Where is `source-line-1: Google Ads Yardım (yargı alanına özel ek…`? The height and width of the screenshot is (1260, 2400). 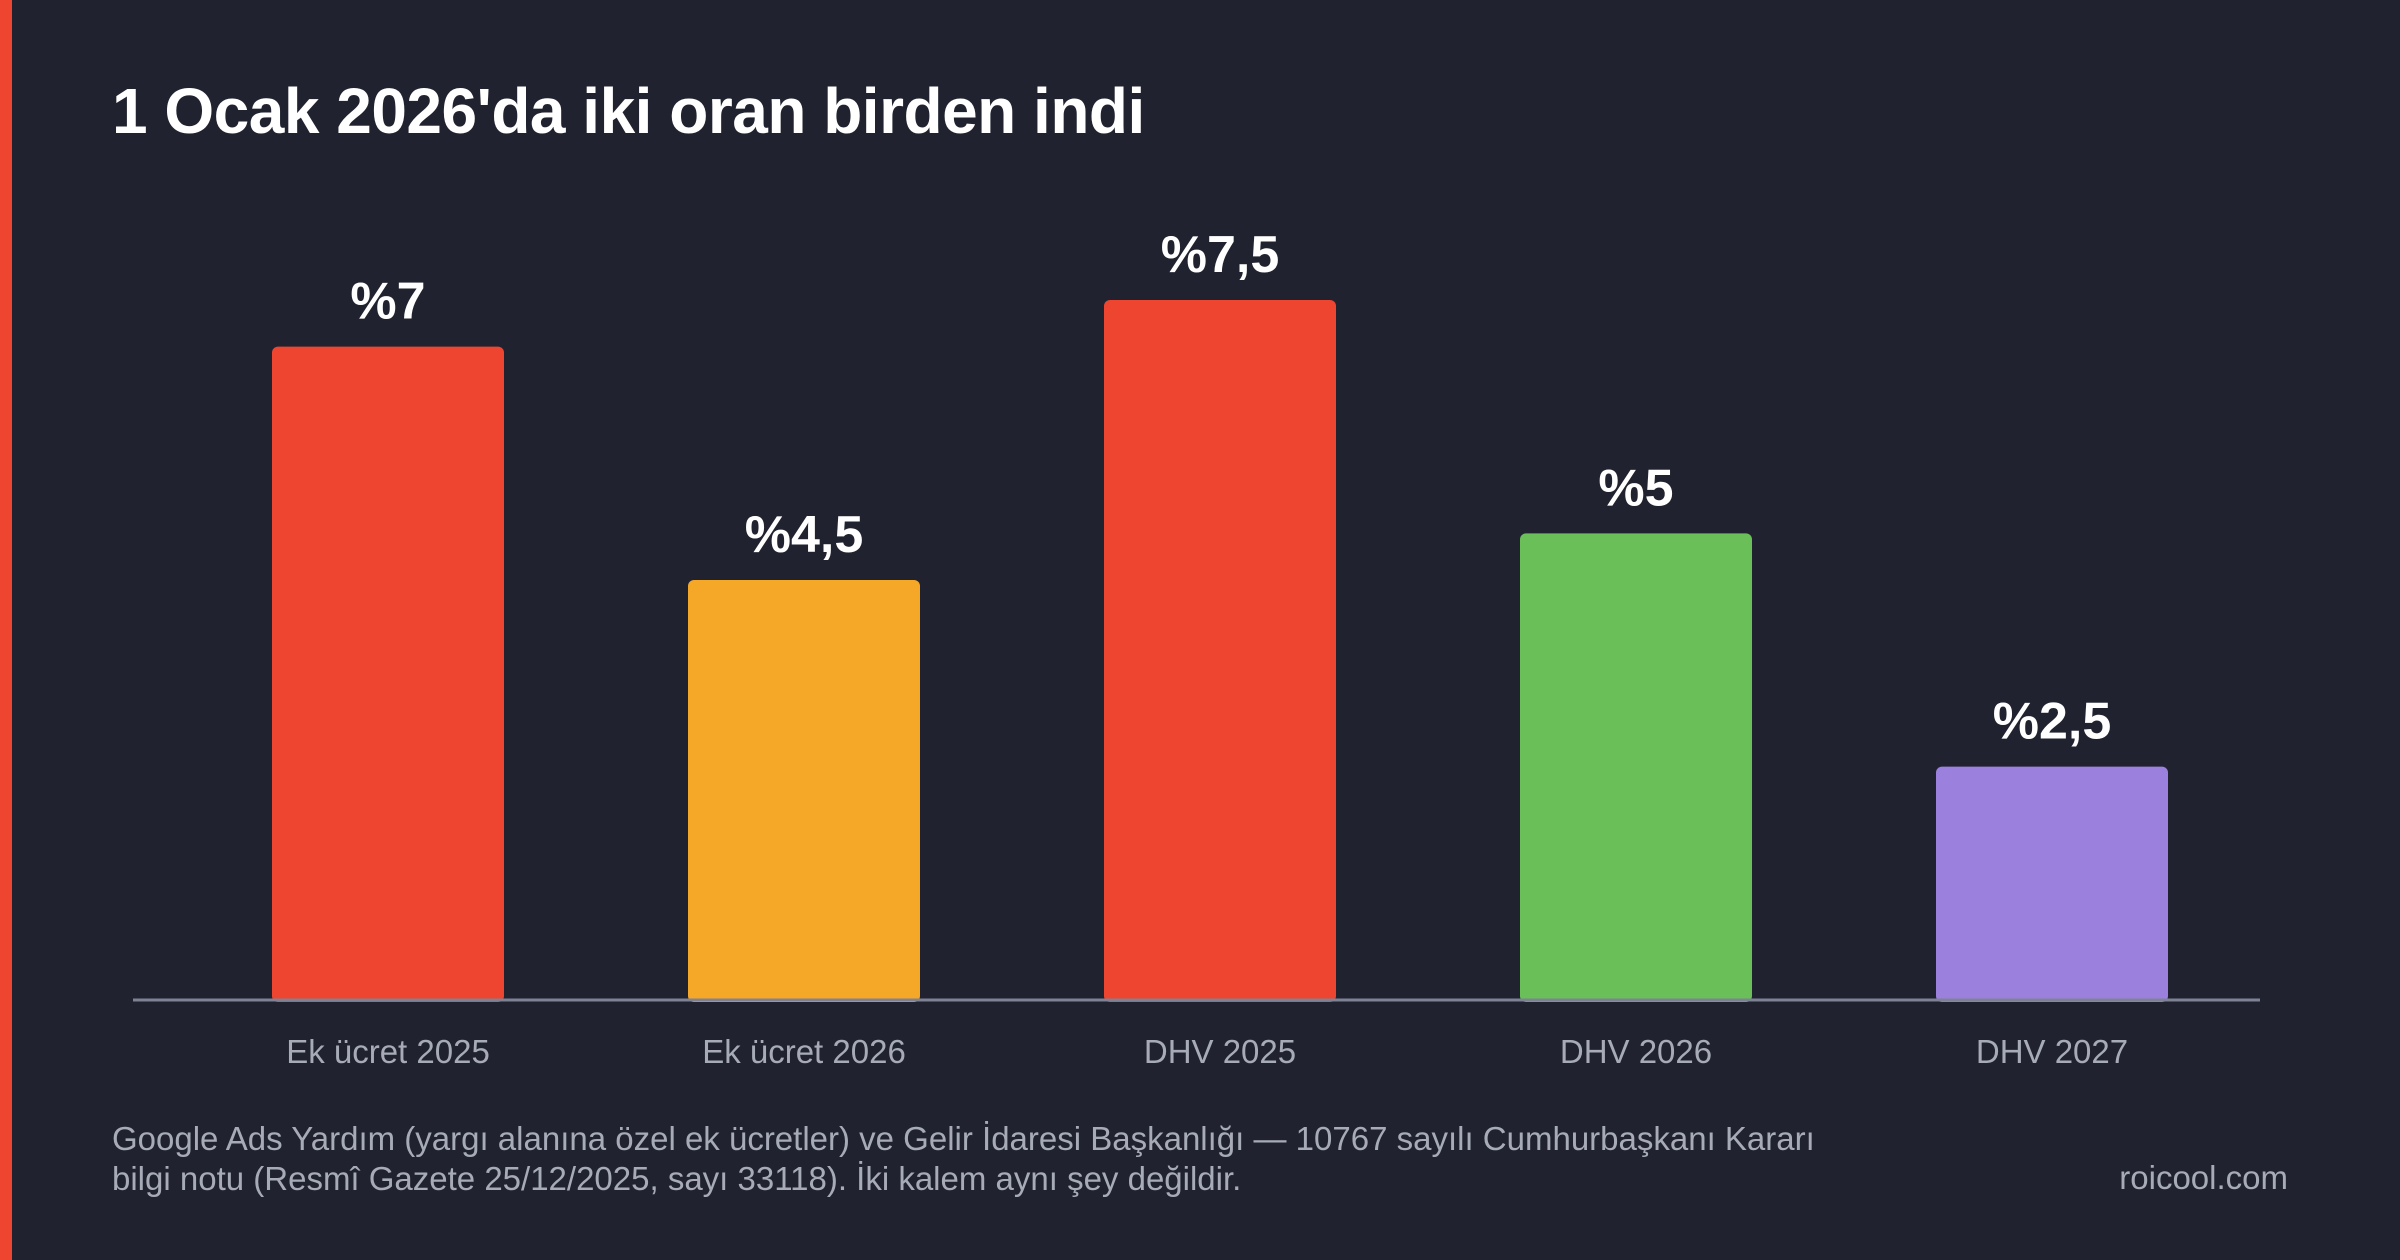 source-line-1: Google Ads Yardım (yargı alanına özel ek… is located at coordinates (963, 1138).